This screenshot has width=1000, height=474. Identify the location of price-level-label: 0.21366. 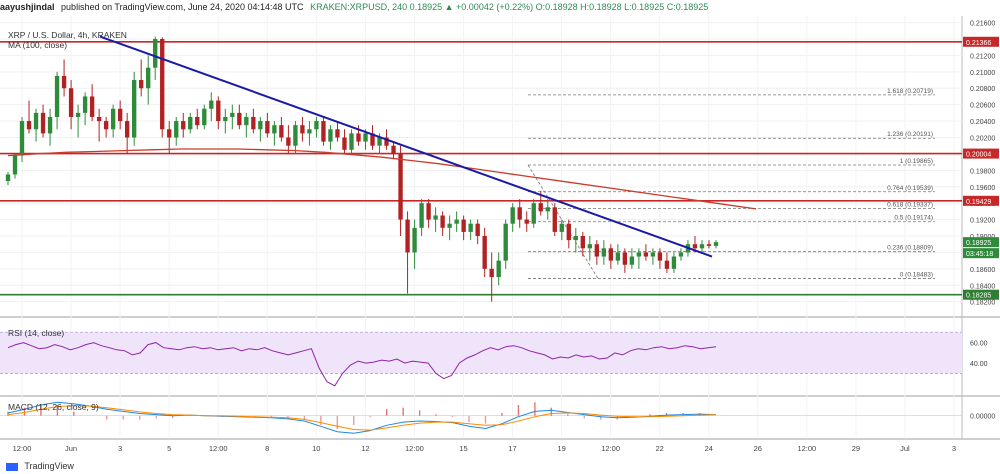
(978, 43).